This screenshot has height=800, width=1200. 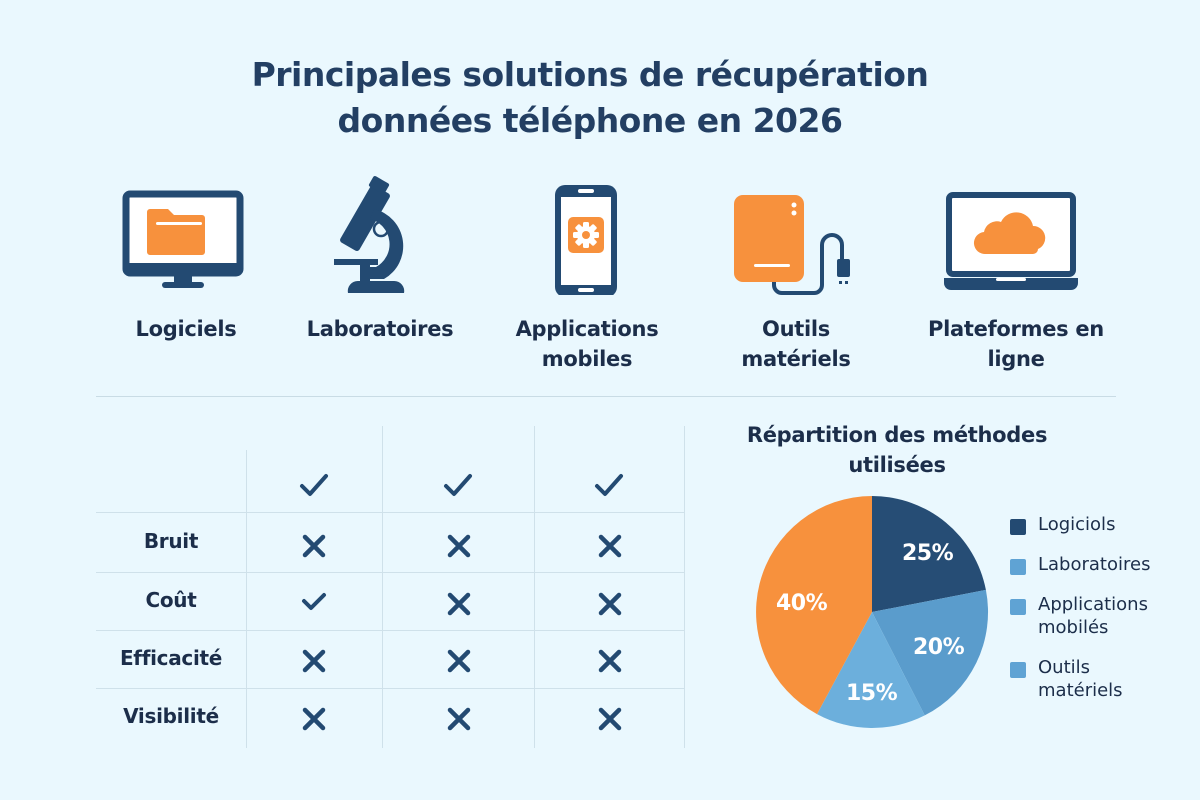 What do you see at coordinates (186, 329) in the screenshot?
I see `category-label-logiciels: Logiciels` at bounding box center [186, 329].